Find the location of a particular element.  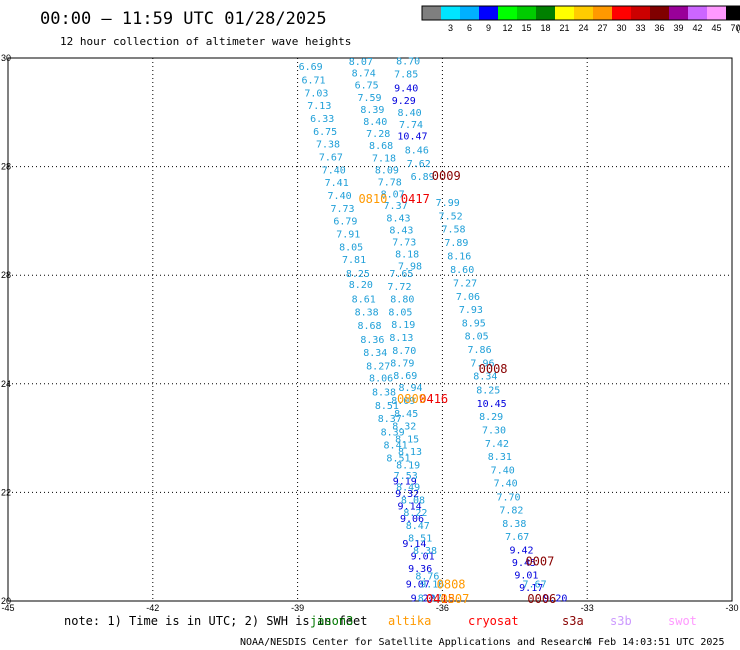

wave-height-label: 7.38 is located at coordinates (328, 144).